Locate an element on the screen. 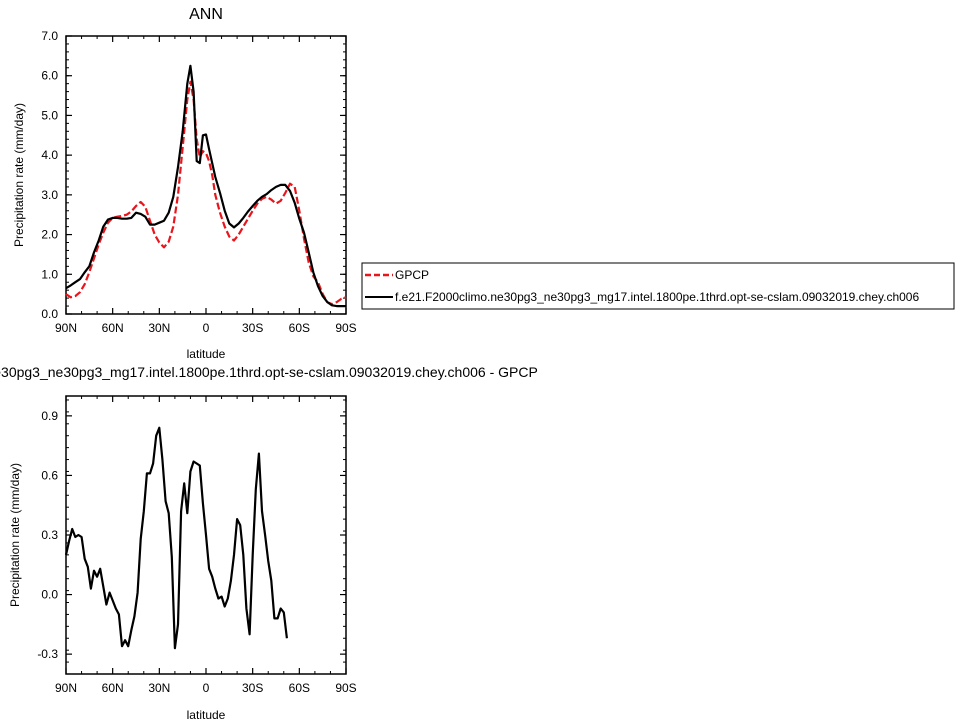  top-y-tick-label: 5.0 is located at coordinates (49, 115).